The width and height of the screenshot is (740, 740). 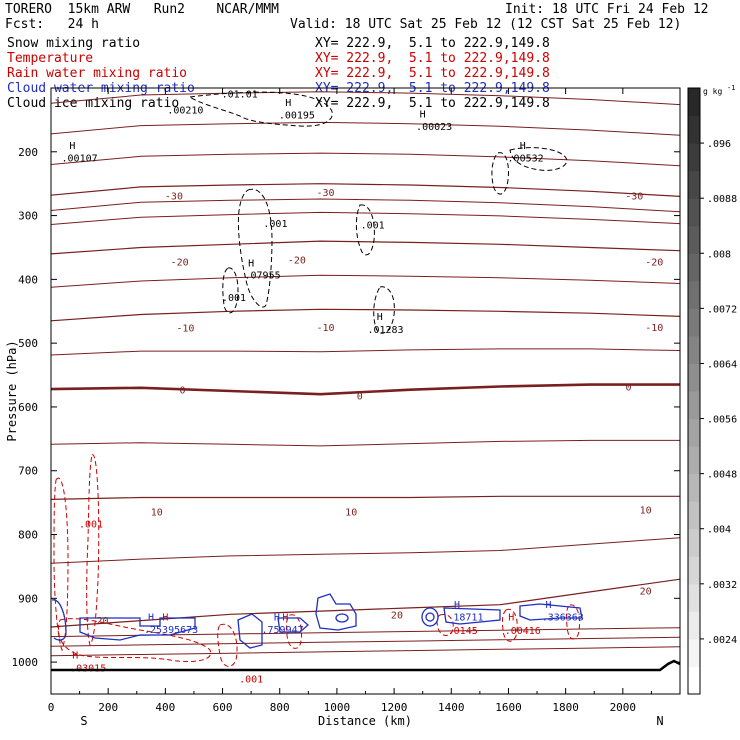 What do you see at coordinates (263, 276) in the screenshot?
I see `maximum-value-label: .07955` at bounding box center [263, 276].